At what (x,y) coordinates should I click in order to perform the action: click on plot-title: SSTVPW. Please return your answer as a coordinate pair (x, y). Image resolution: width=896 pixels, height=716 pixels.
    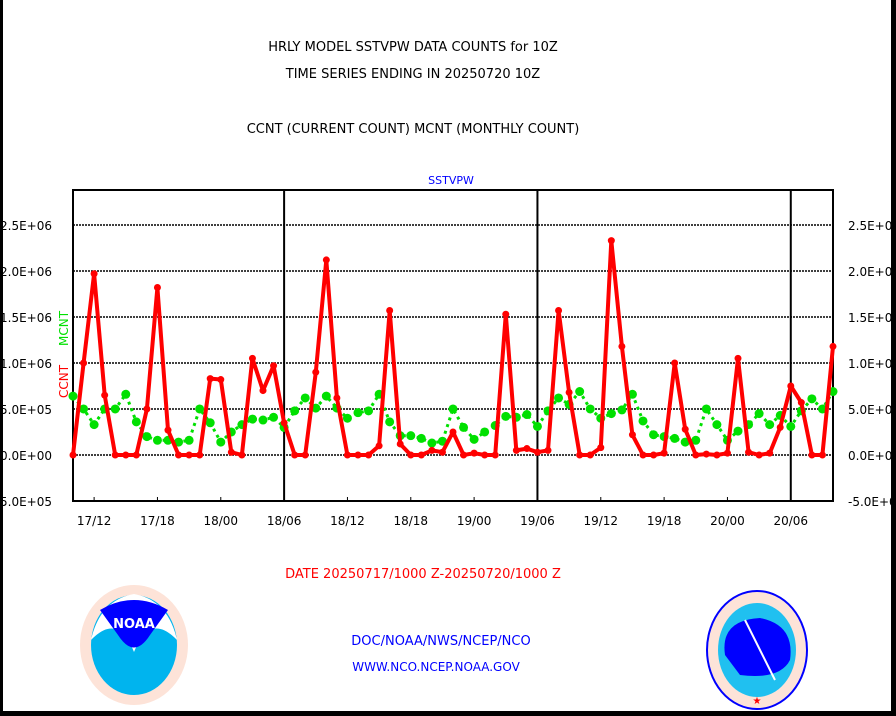
    Looking at the image, I should click on (451, 180).